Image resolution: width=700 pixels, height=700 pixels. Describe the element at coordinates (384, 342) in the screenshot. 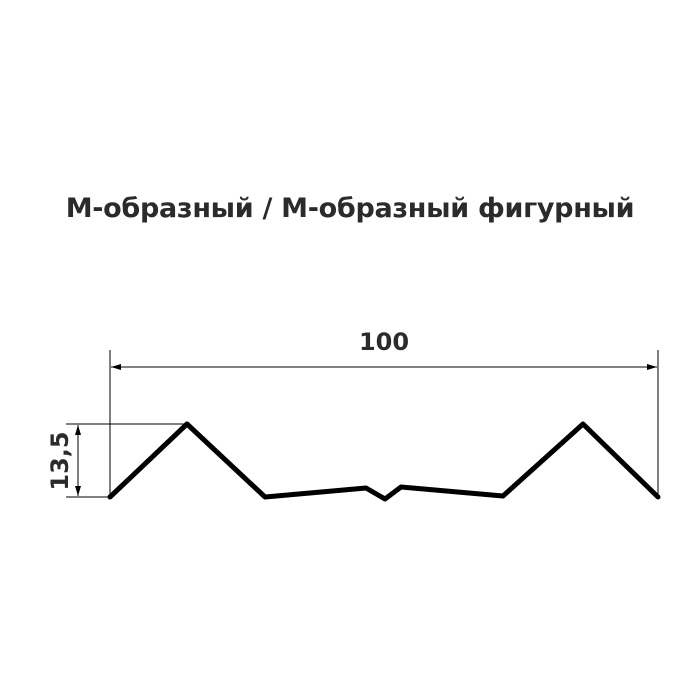

I see `width-label: 100` at that location.